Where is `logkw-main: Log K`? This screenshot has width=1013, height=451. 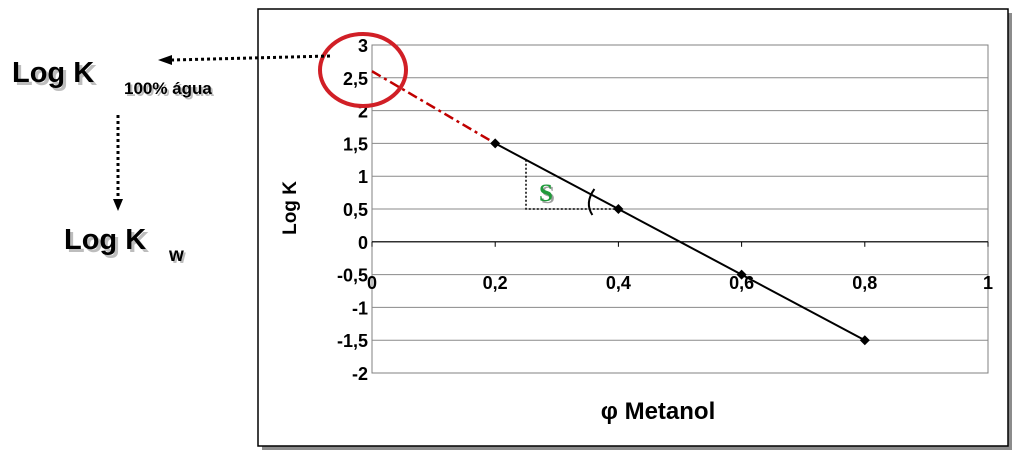 logkw-main: Log K is located at coordinates (105, 240).